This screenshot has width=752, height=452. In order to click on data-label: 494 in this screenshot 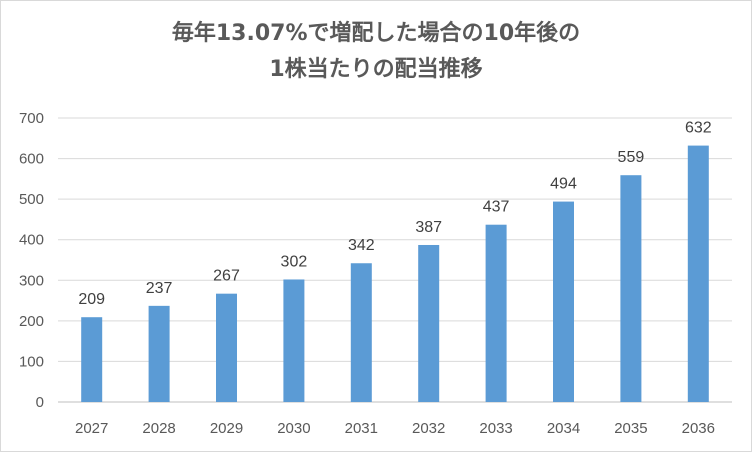, I will do `click(563, 184)`.